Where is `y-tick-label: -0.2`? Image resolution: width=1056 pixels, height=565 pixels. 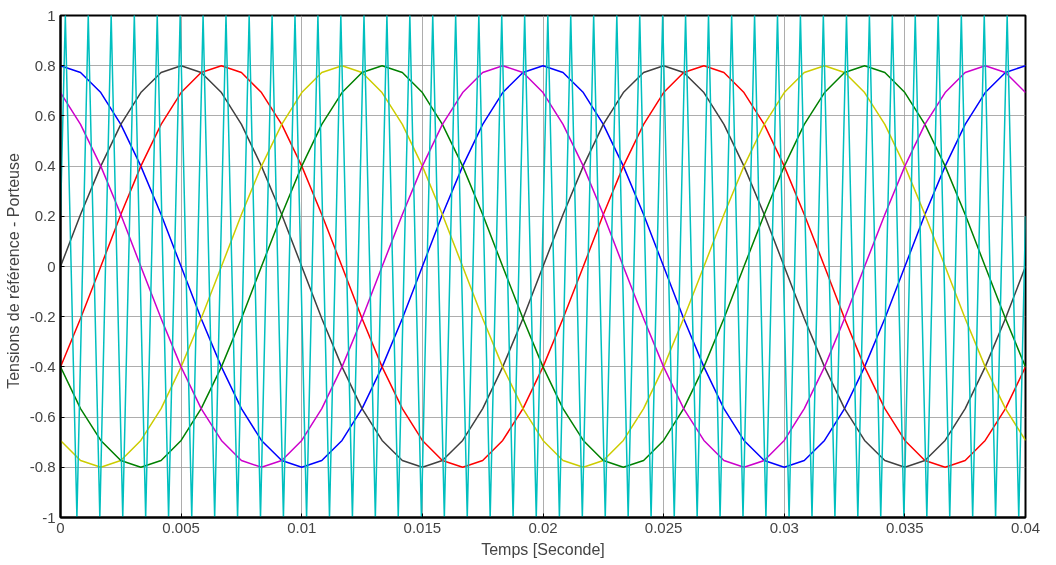 y-tick-label: -0.2 is located at coordinates (42, 316).